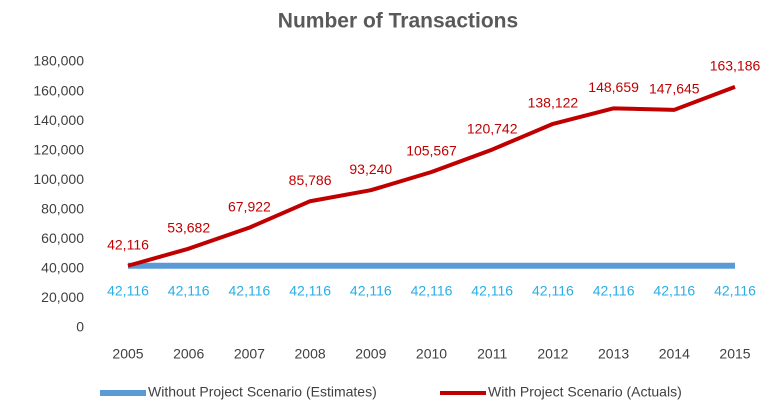  What do you see at coordinates (585, 392) in the screenshot?
I see `legend-label: With Project Scenario (Actuals)` at bounding box center [585, 392].